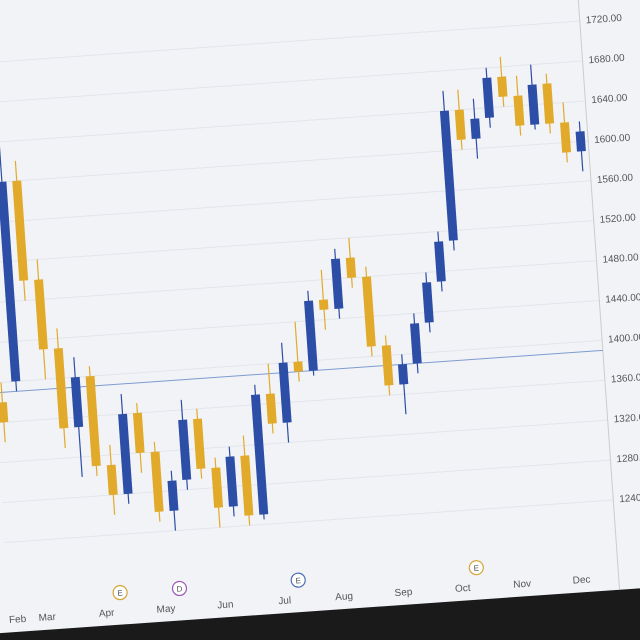 This screenshot has height=640, width=640. I want to click on x-tick-label: Nov, so click(522, 585).